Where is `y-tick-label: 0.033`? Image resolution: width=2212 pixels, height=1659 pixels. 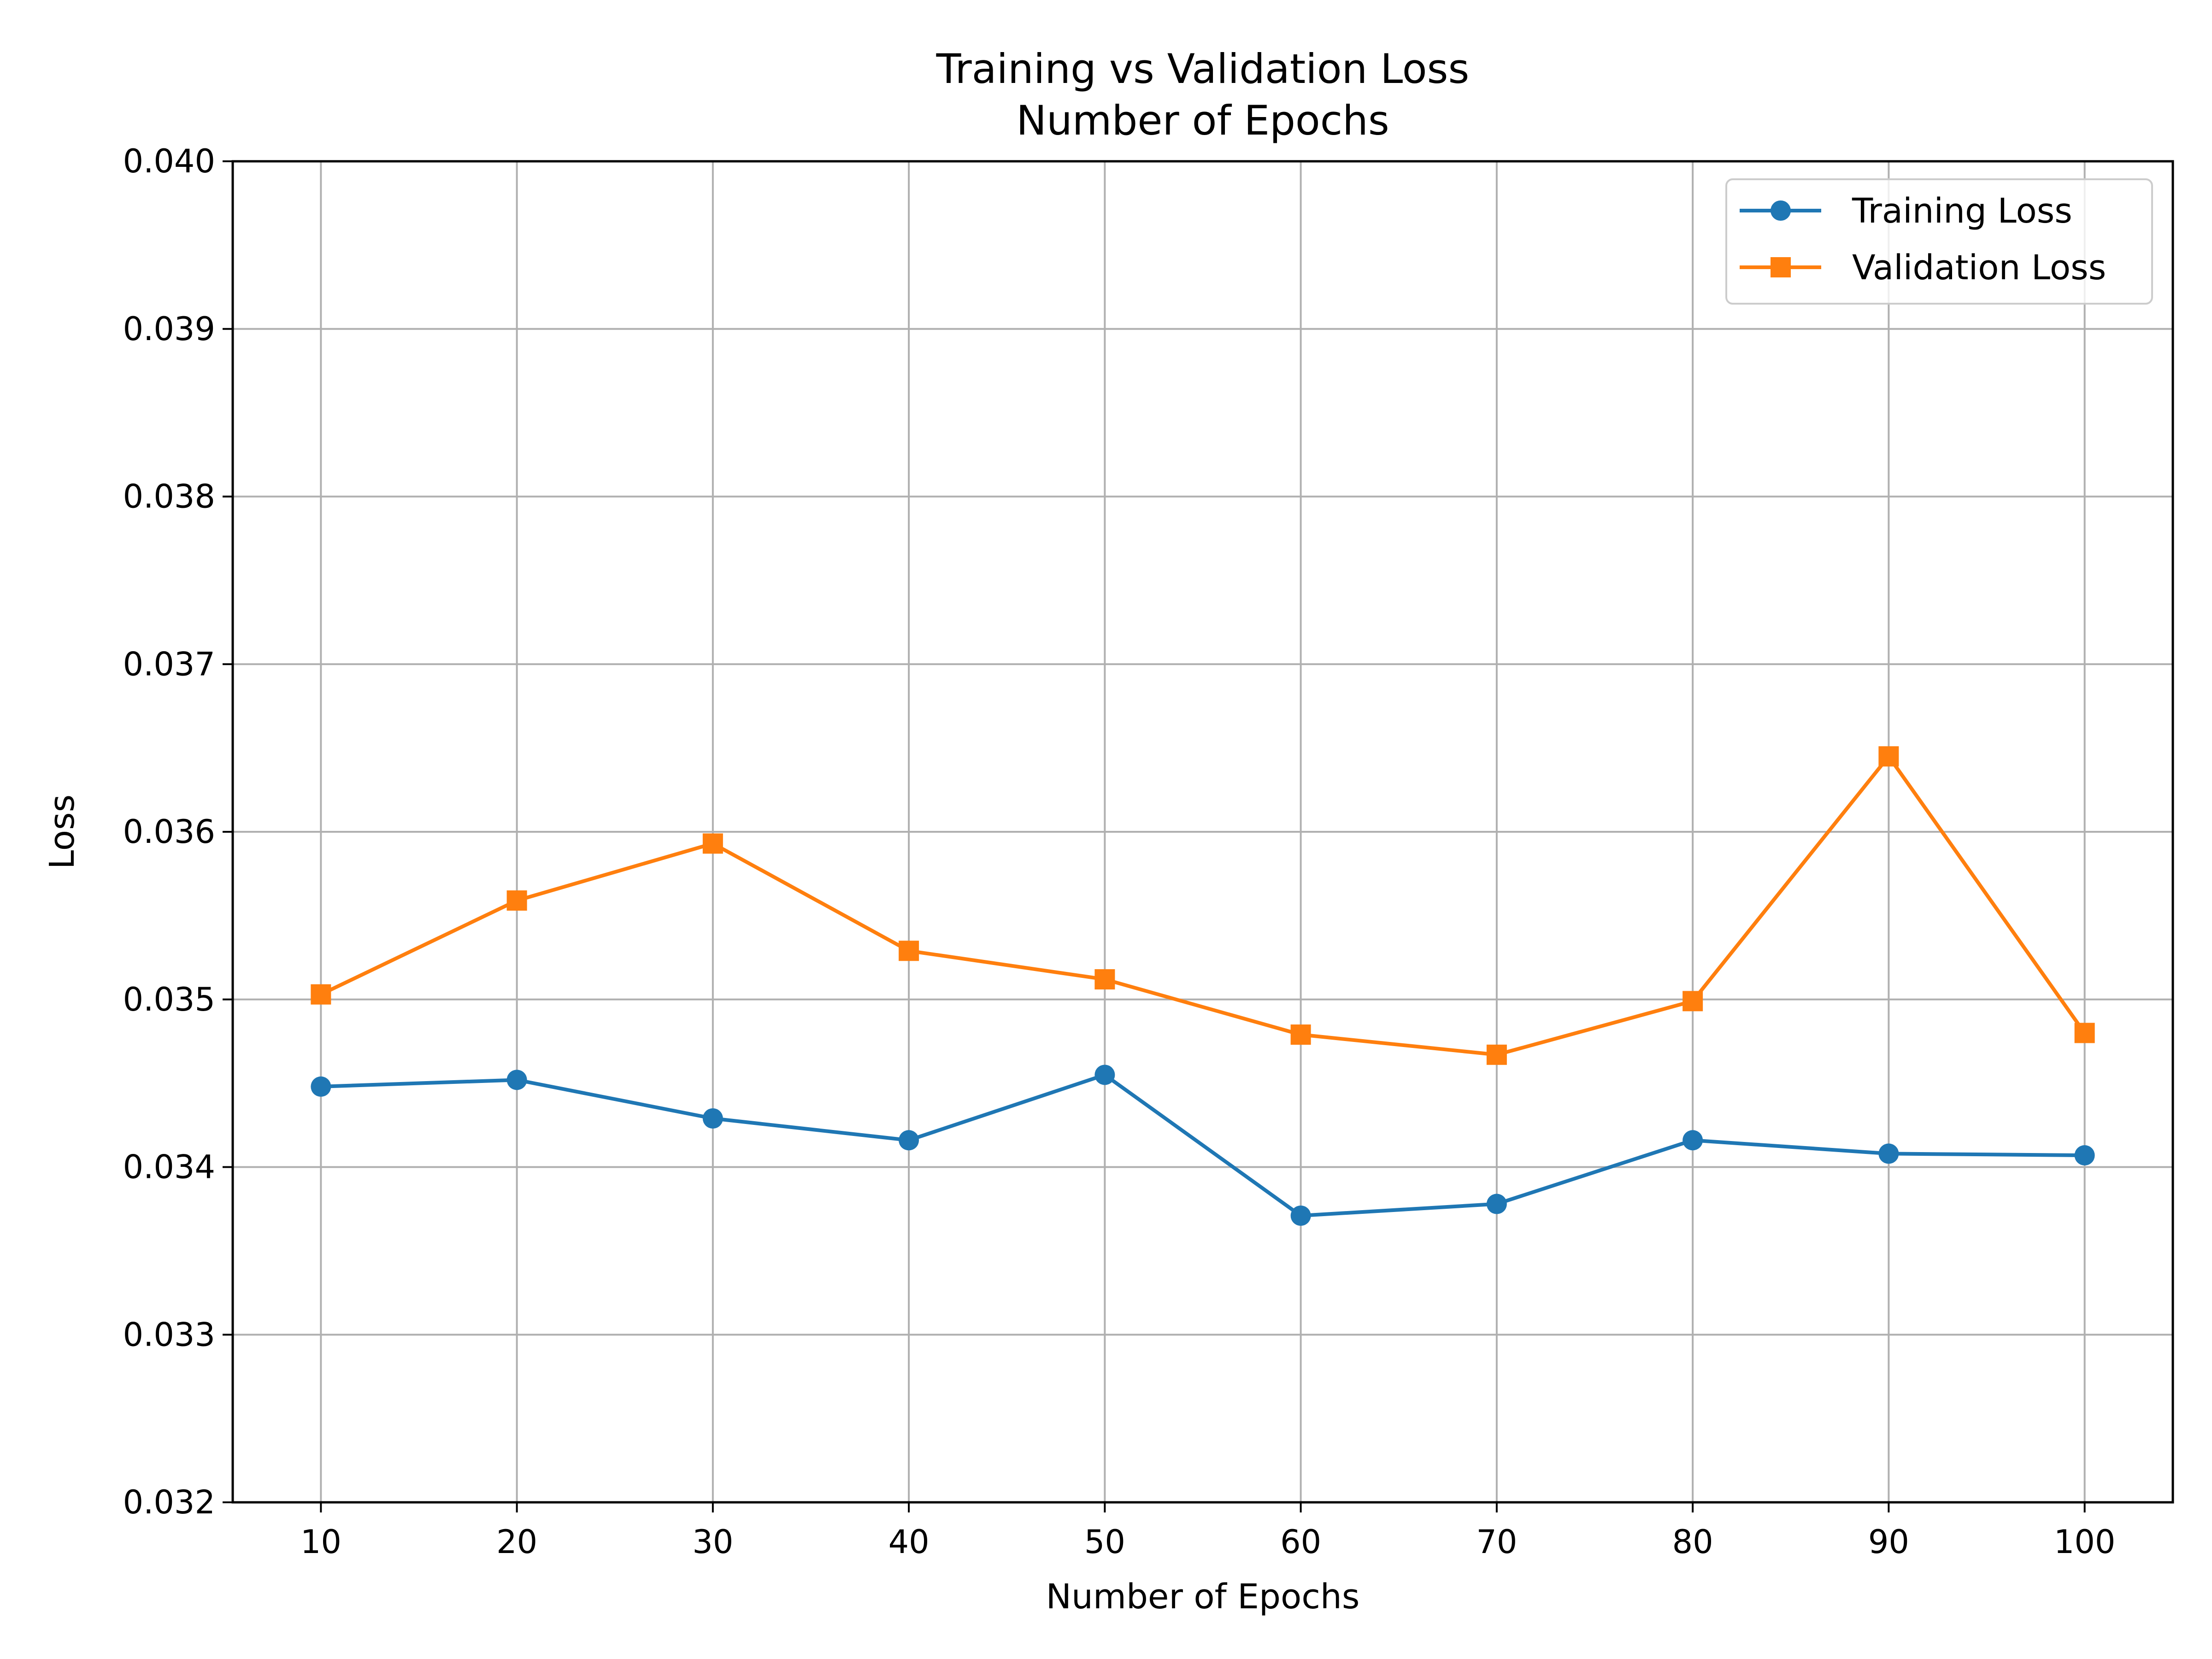 y-tick-label: 0.033 is located at coordinates (169, 1334).